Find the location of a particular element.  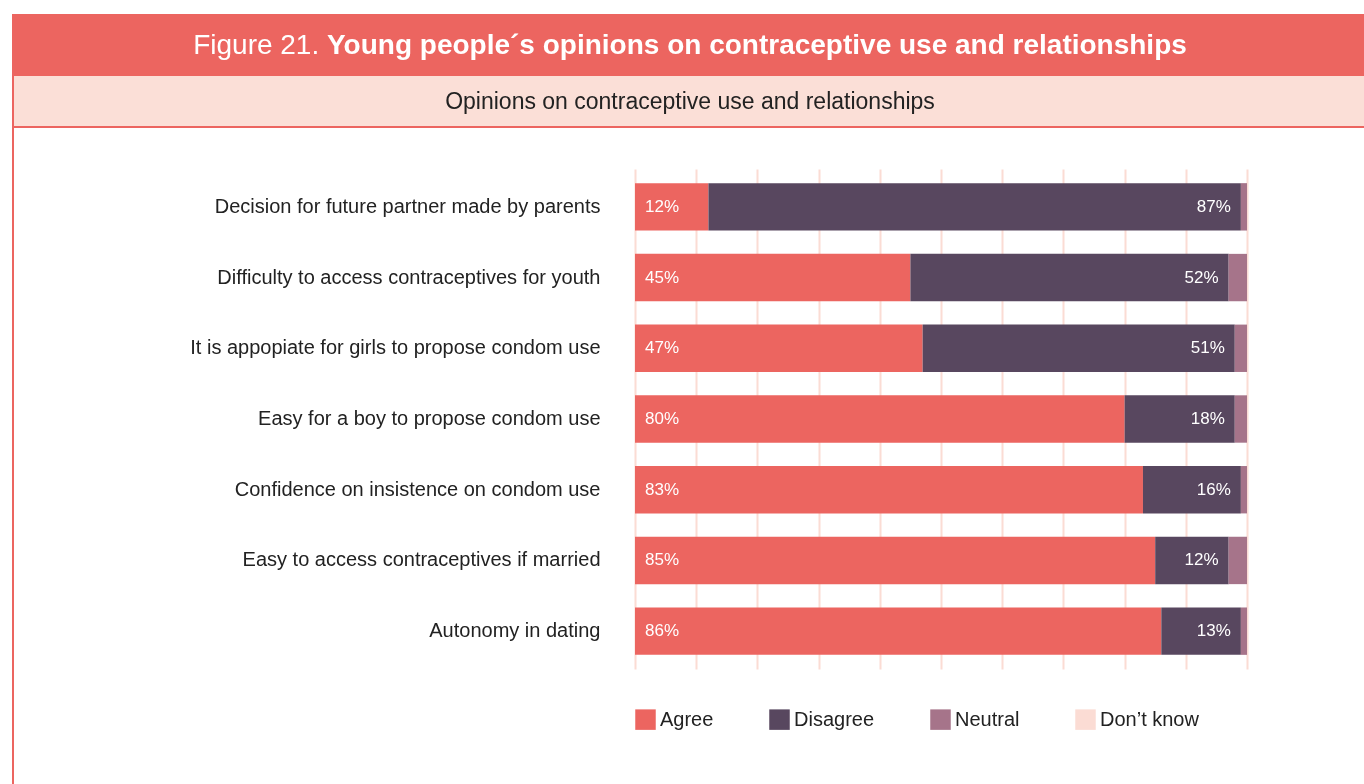

data-label: 45% is located at coordinates (662, 277).